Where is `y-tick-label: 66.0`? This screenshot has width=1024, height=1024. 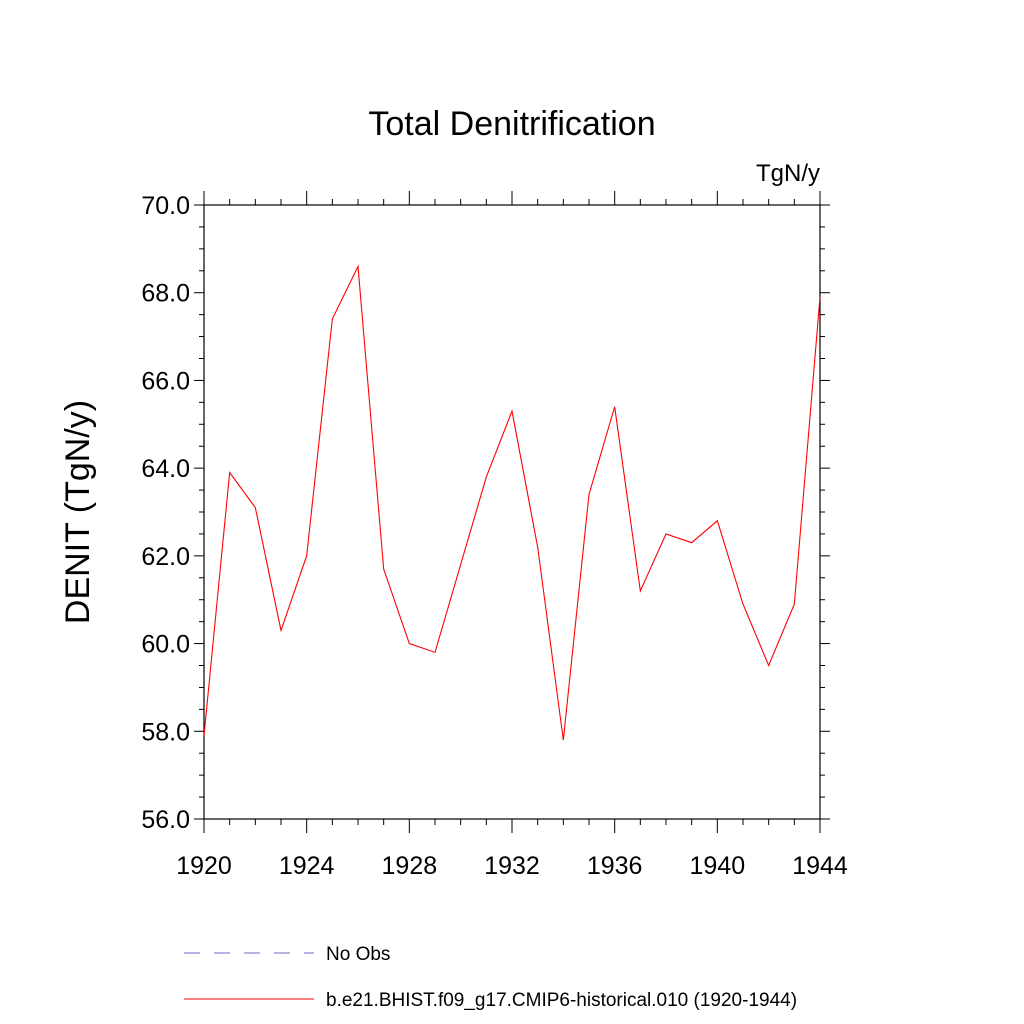
y-tick-label: 66.0 is located at coordinates (165, 381).